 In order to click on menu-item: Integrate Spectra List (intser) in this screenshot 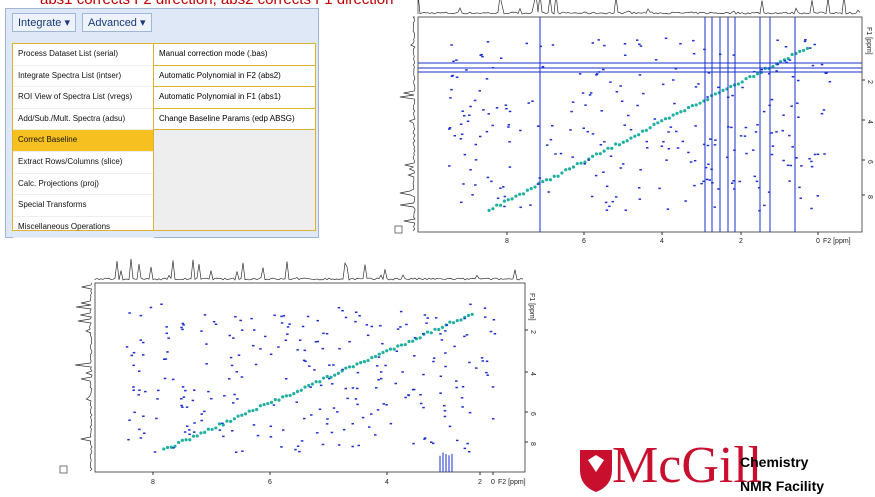, I will do `click(83, 77)`.